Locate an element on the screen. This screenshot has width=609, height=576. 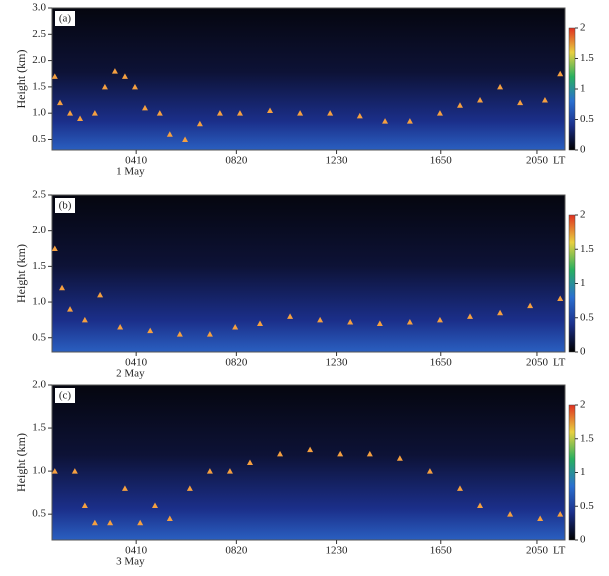
date-label: 2 May is located at coordinates (130, 374).